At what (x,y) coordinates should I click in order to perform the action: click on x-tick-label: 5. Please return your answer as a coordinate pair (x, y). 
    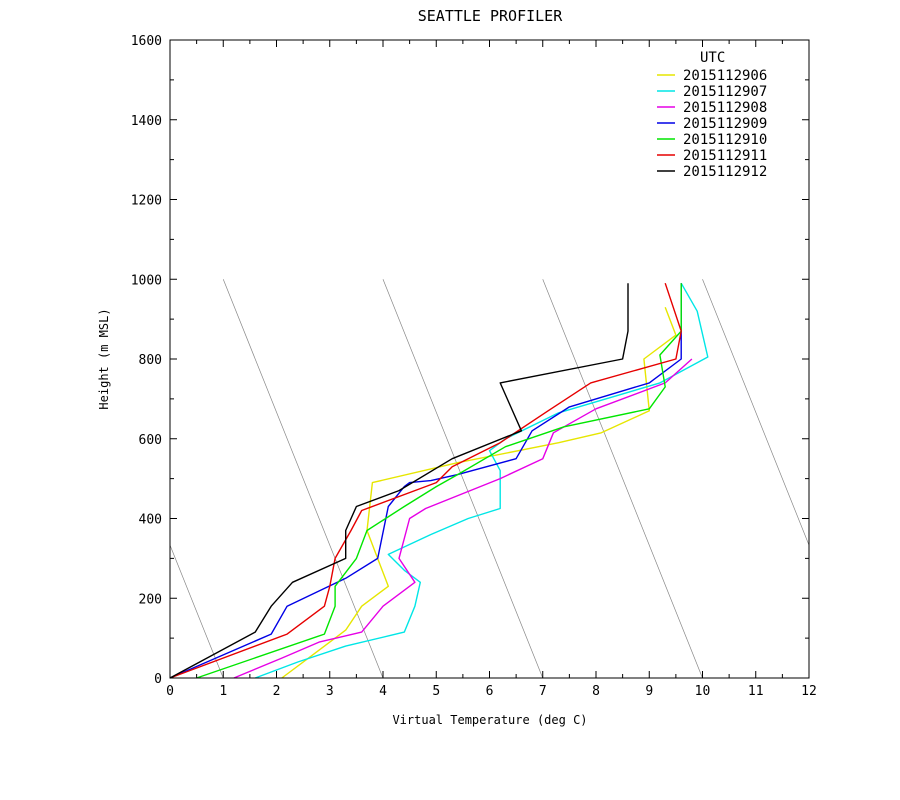
    Looking at the image, I should click on (436, 691).